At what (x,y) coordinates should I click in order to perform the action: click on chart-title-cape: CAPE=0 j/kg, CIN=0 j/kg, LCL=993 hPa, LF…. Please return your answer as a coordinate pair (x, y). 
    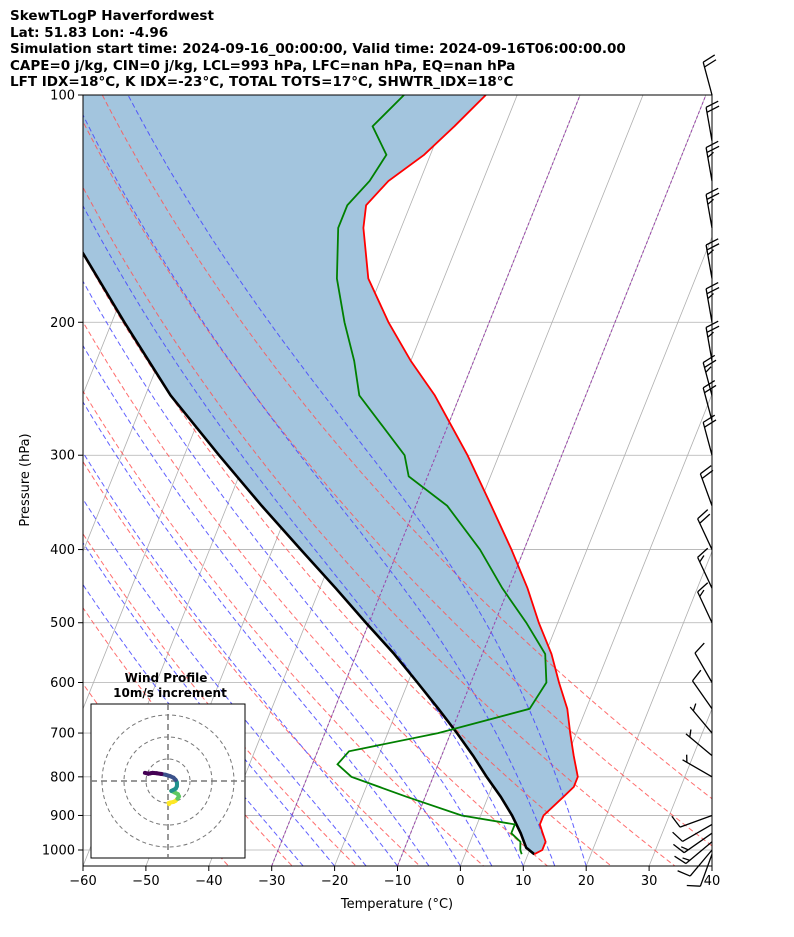
    Looking at the image, I should click on (263, 65).